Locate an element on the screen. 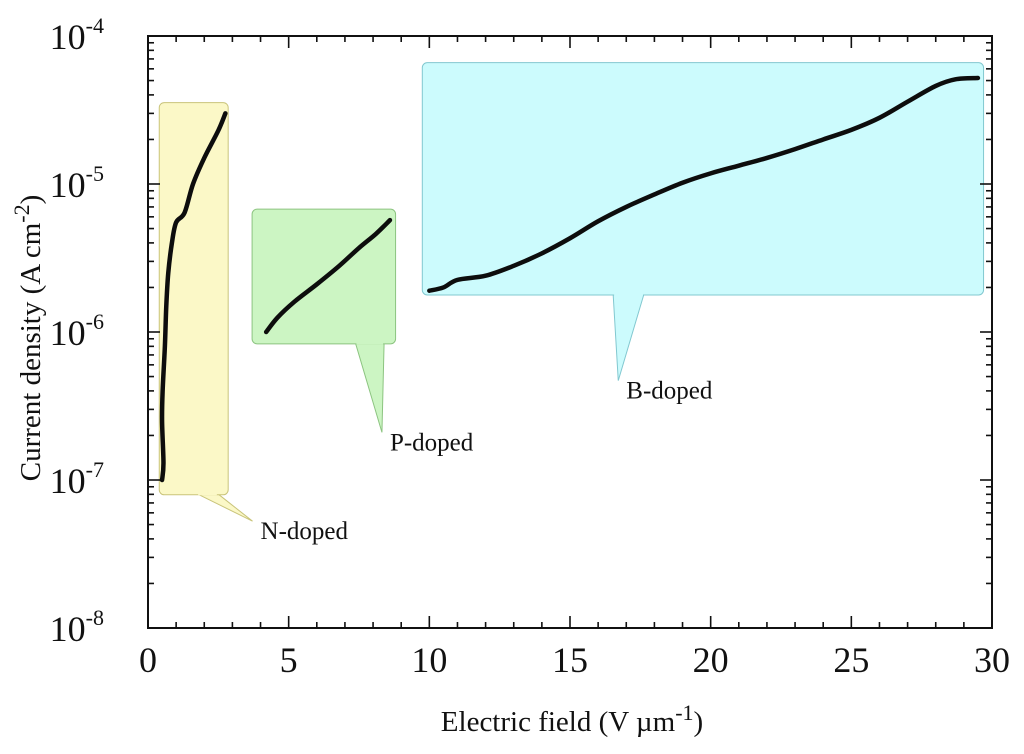  x-tick-label: 30 is located at coordinates (992, 660).